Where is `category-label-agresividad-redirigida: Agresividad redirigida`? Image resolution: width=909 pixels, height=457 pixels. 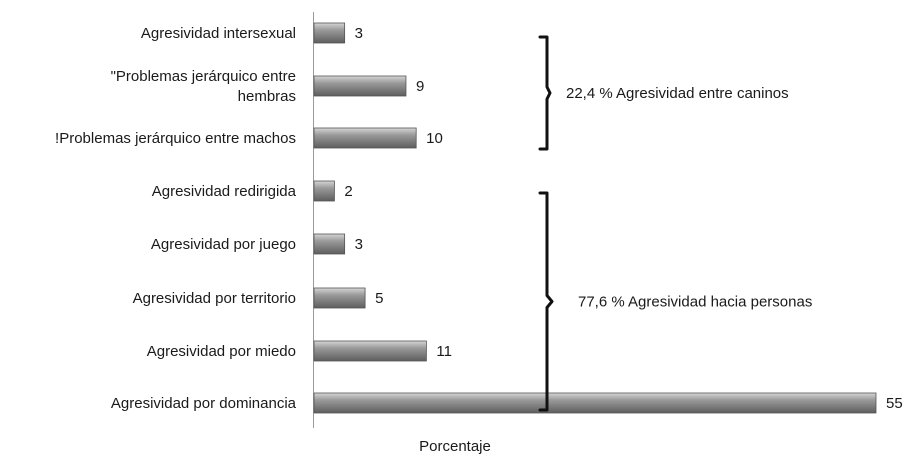 category-label-agresividad-redirigida: Agresividad redirigida is located at coordinates (224, 191).